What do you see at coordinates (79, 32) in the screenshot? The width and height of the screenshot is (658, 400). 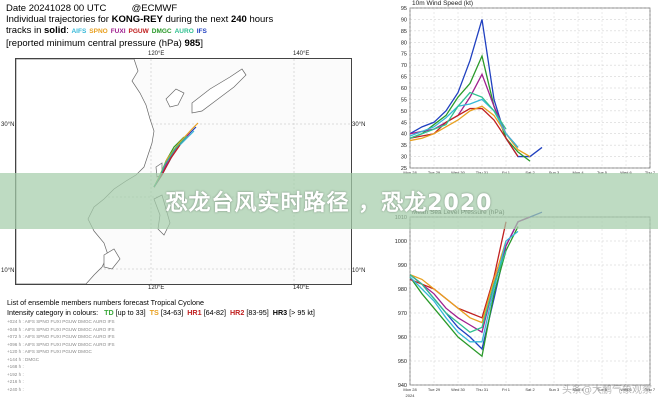 I see `model-aifs: AIFS` at bounding box center [79, 32].